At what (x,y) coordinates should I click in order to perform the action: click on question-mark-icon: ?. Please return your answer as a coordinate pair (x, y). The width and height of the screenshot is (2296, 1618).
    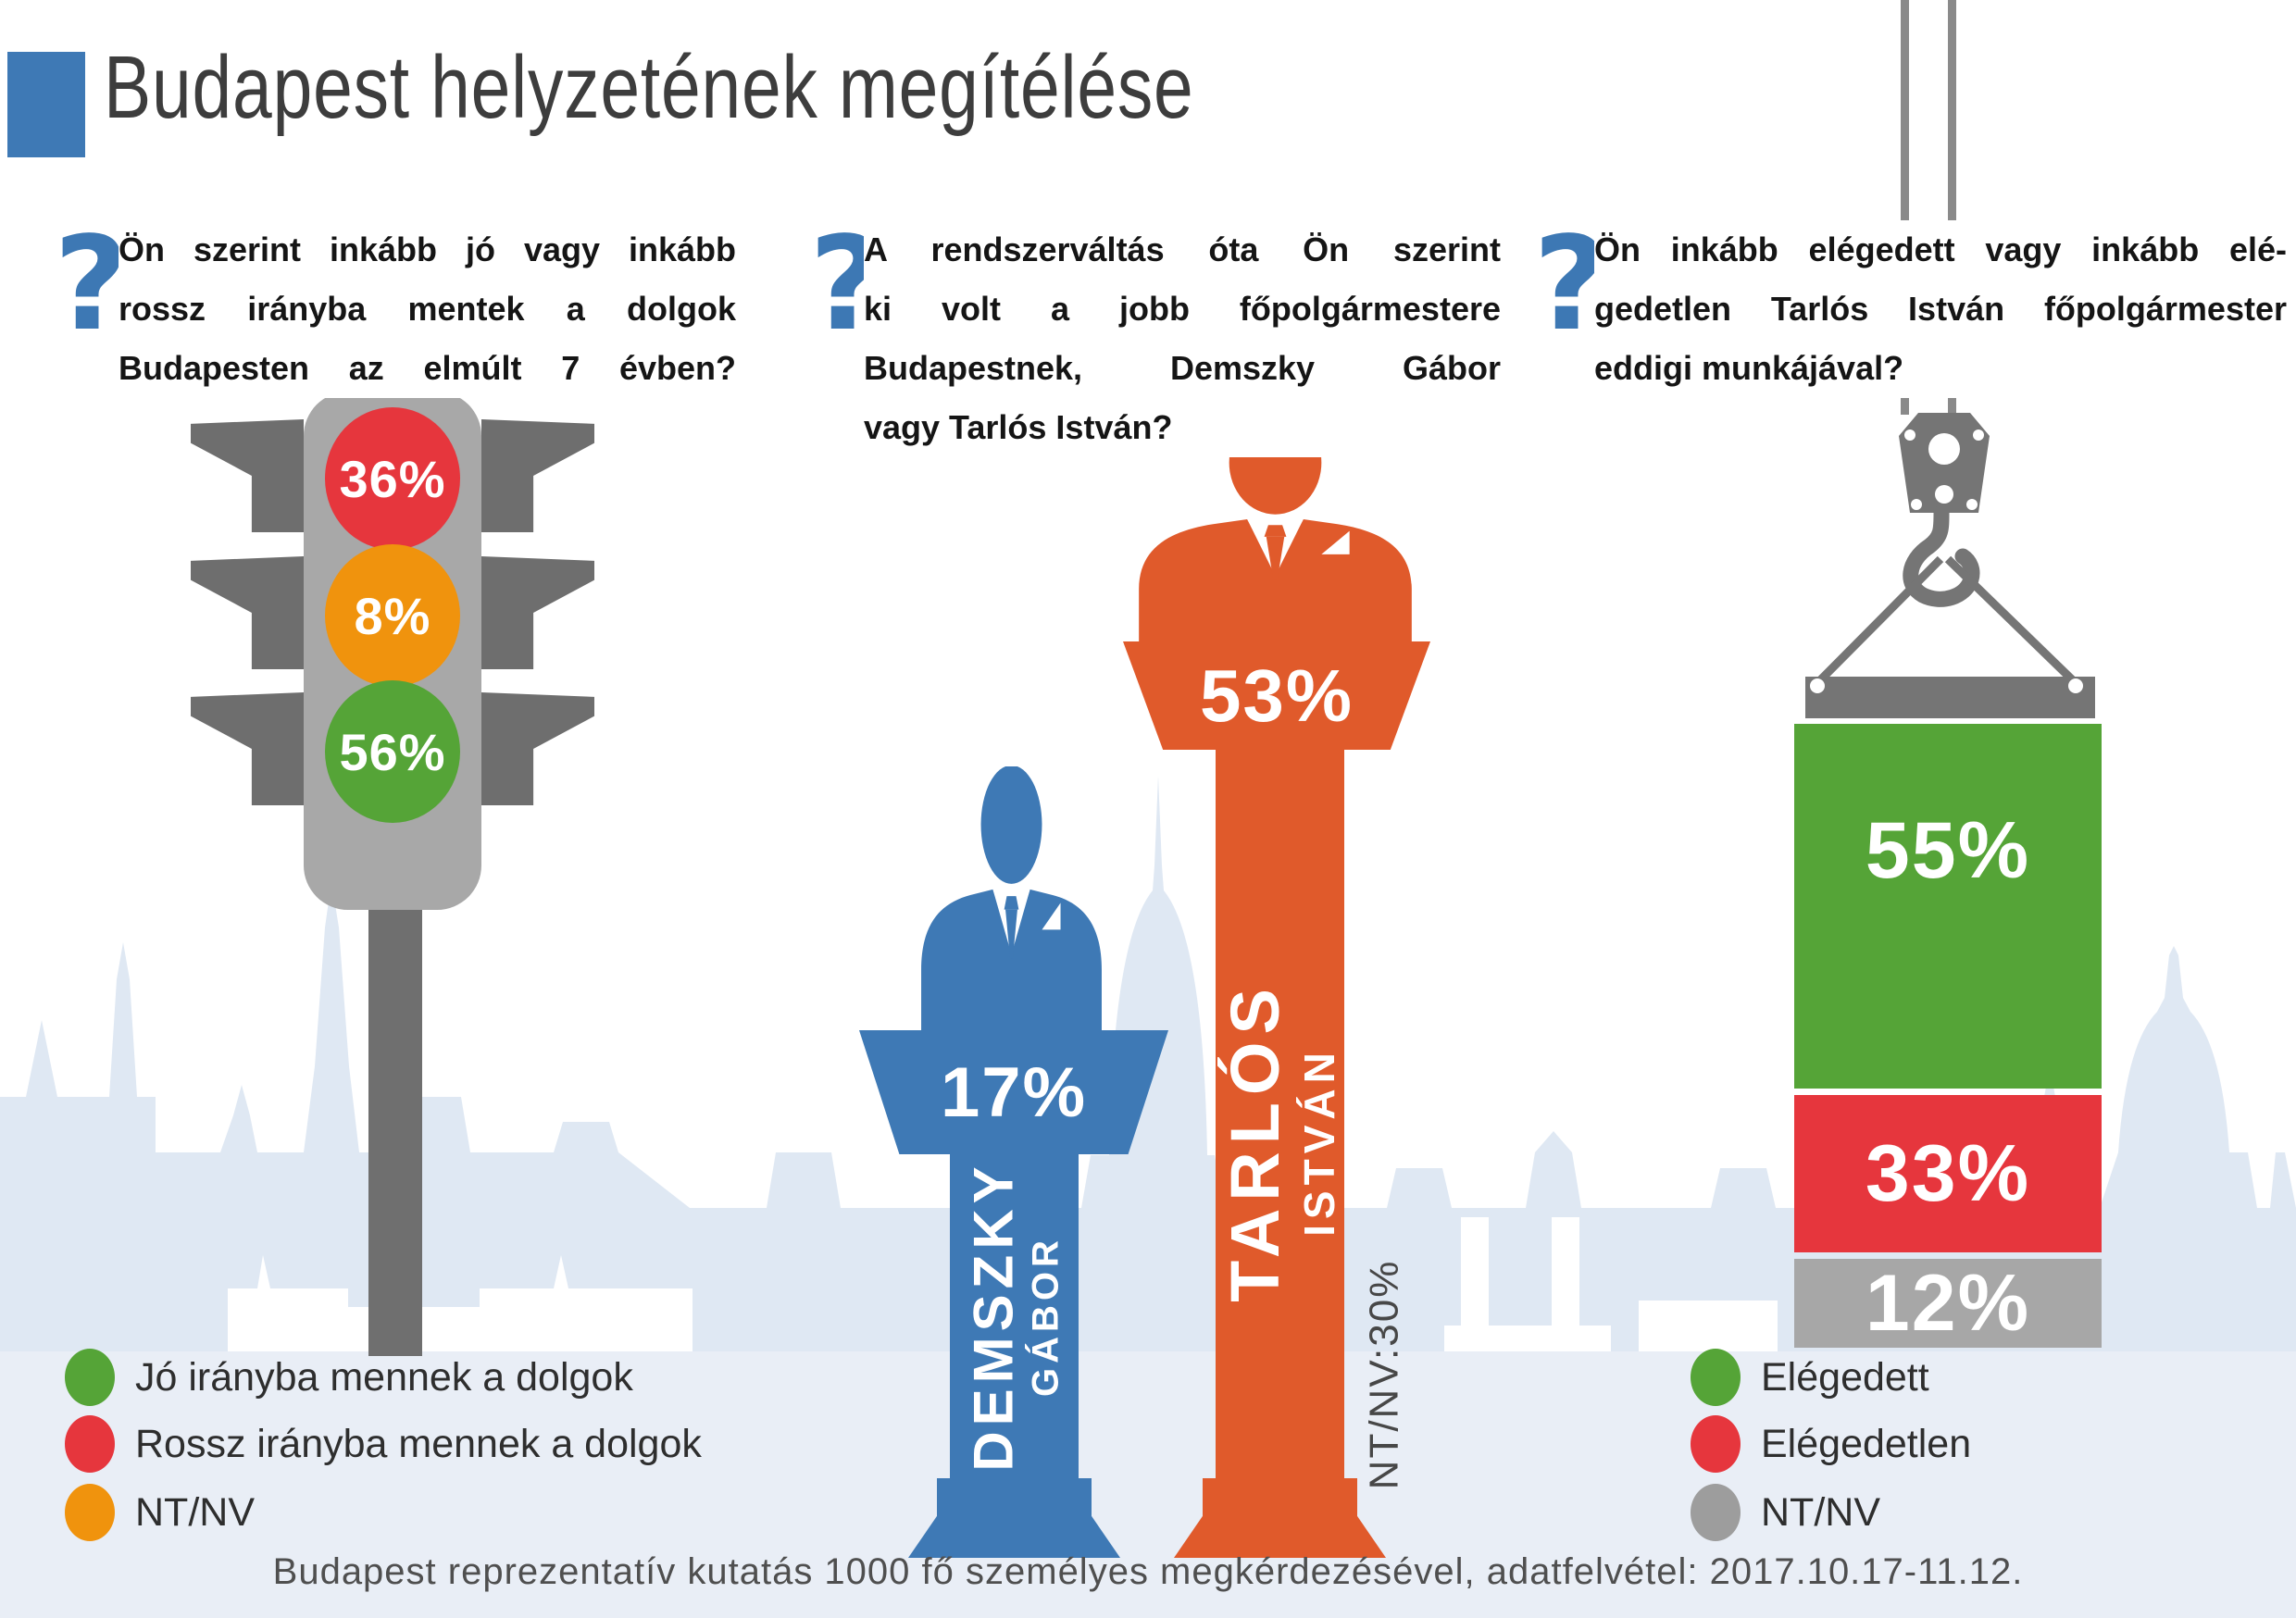
    Looking at the image, I should click on (92, 284).